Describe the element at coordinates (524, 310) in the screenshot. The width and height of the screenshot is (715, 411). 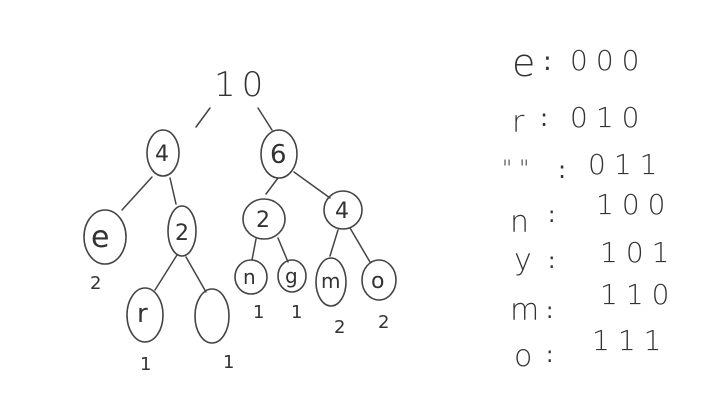
I see `code-symbol: m` at that location.